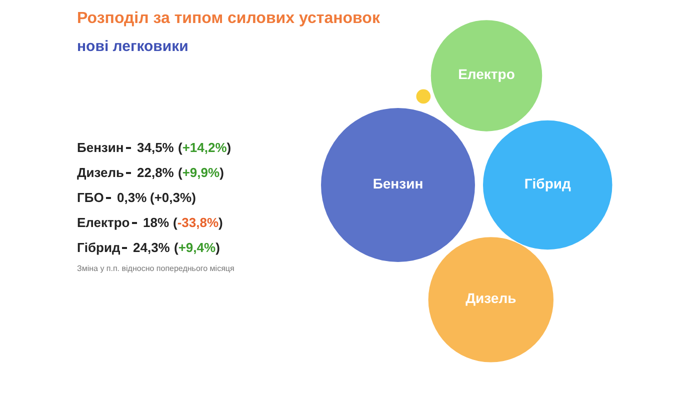 Image resolution: width=700 pixels, height=400 pixels. I want to click on text: Зміна у п.п. відносно попереднього місяця, so click(155, 268).